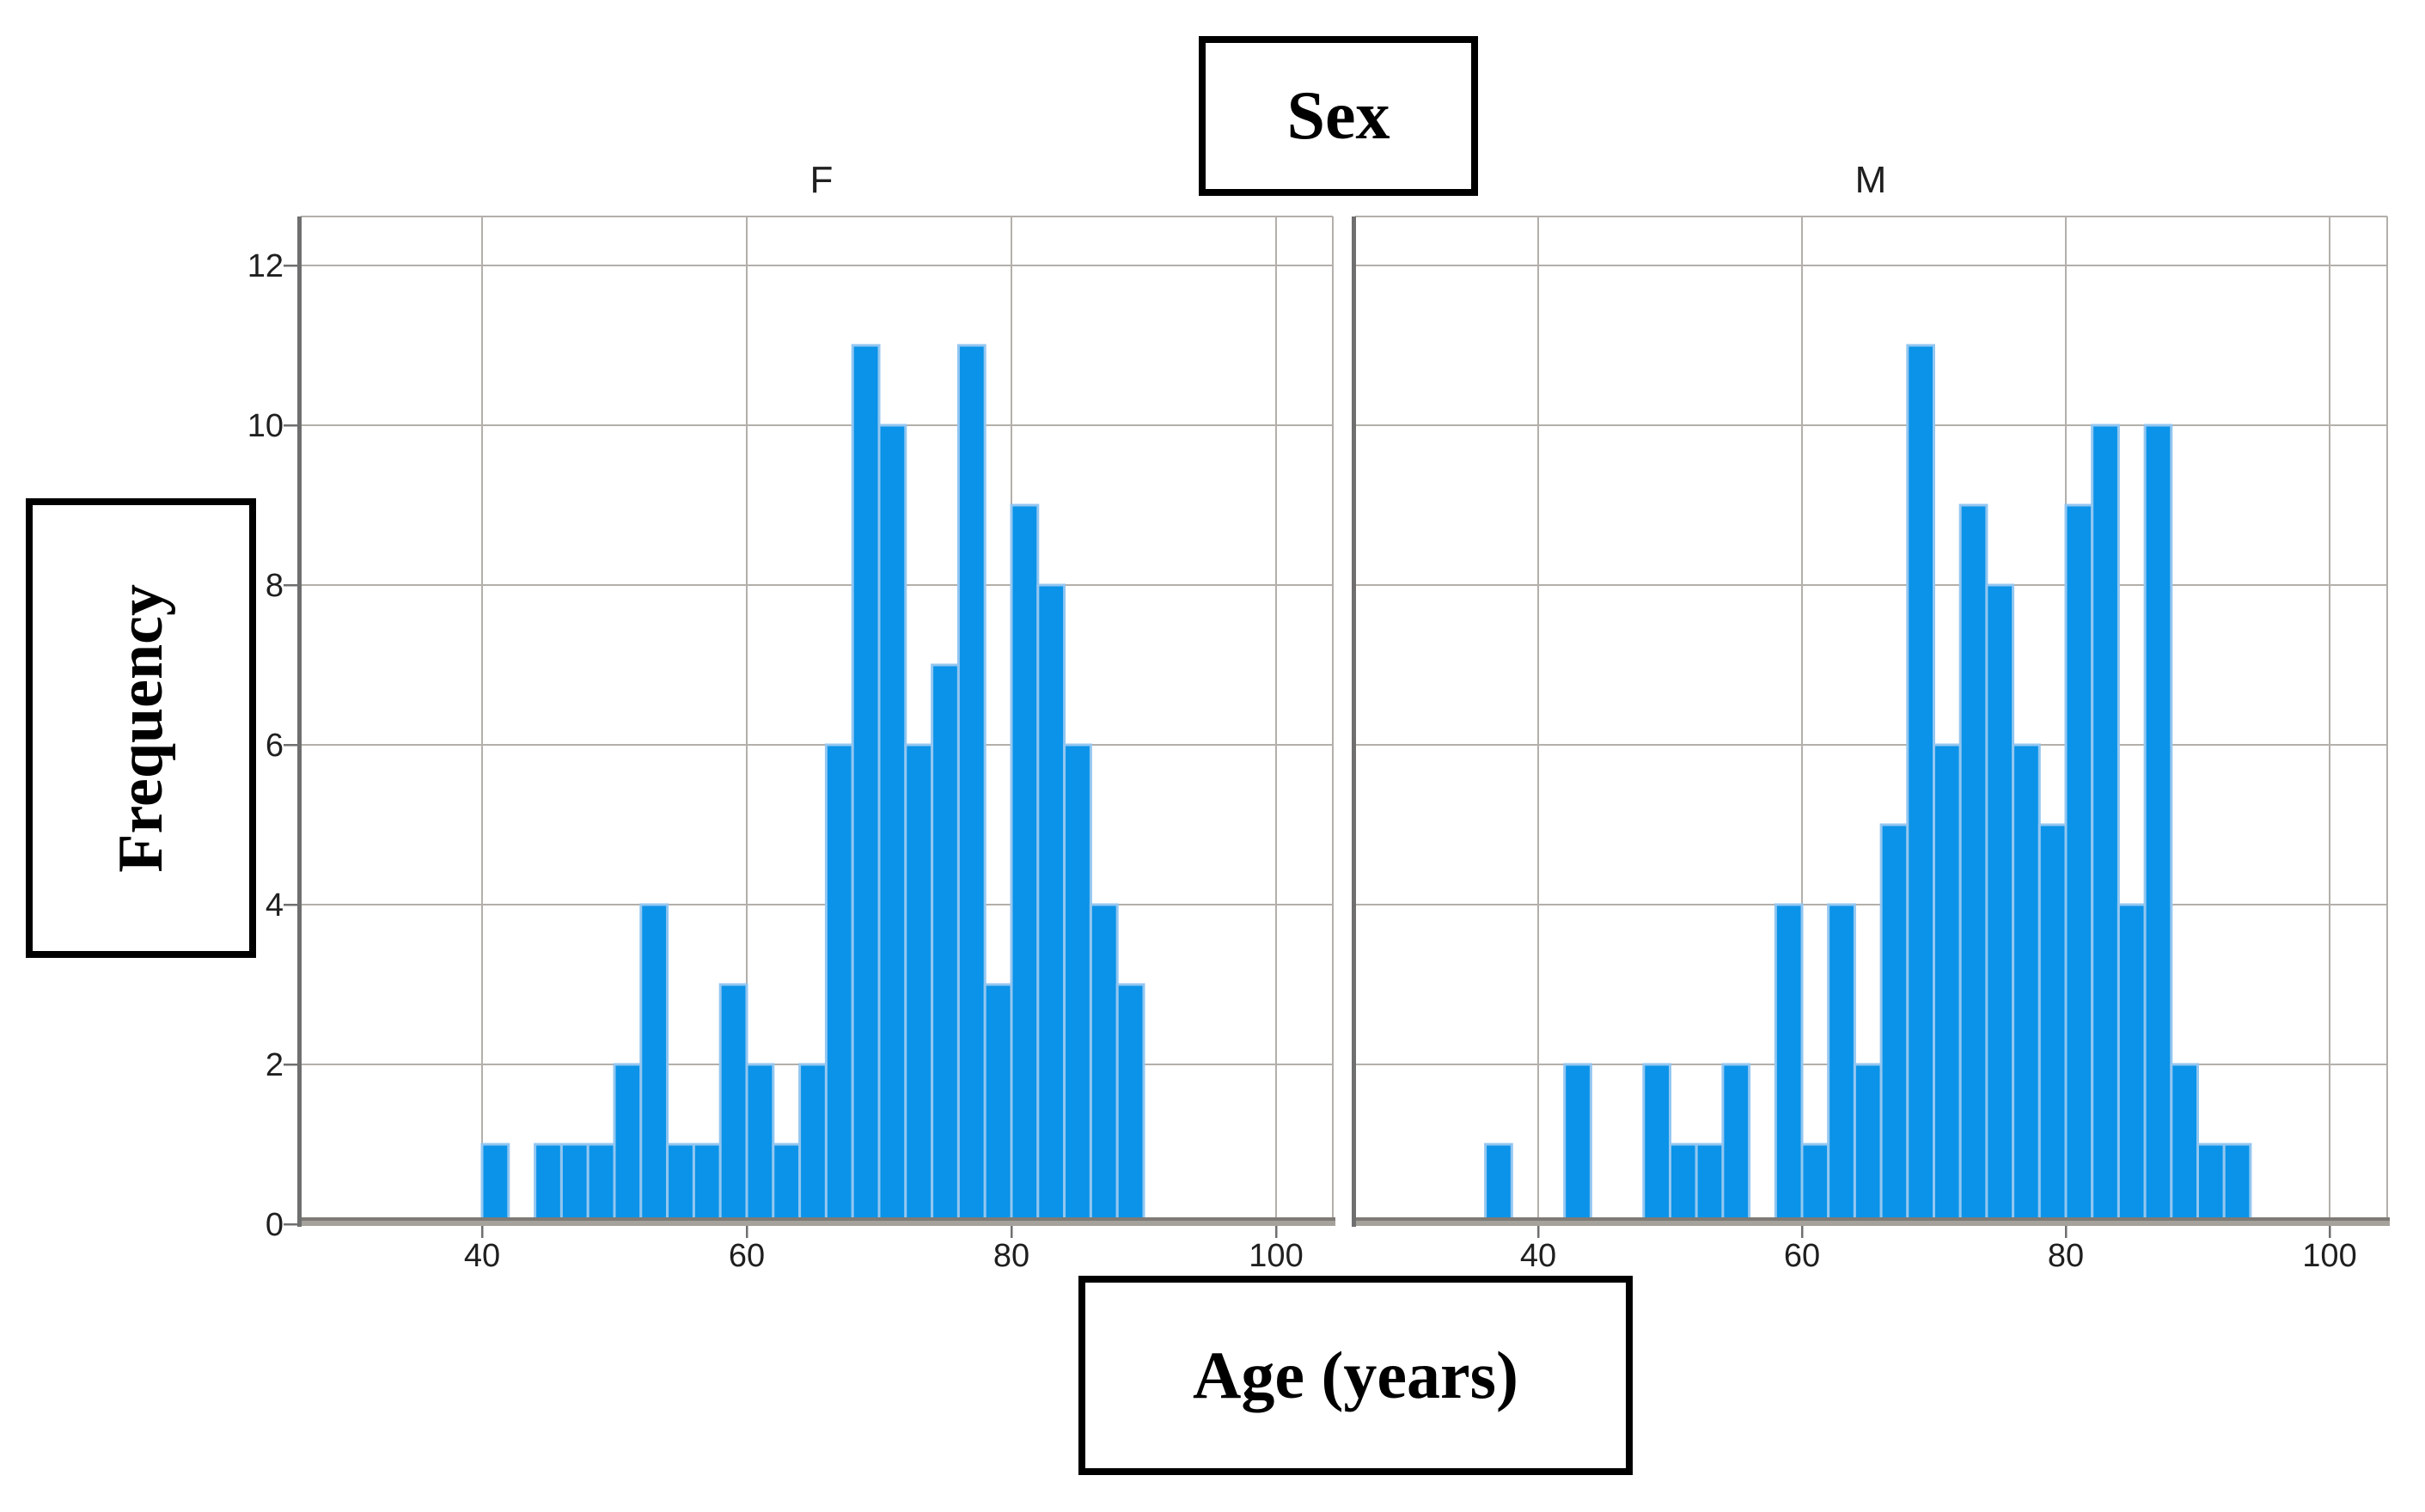 The image size is (2425, 1512). Describe the element at coordinates (275, 586) in the screenshot. I see `y-tick-label: 8` at that location.